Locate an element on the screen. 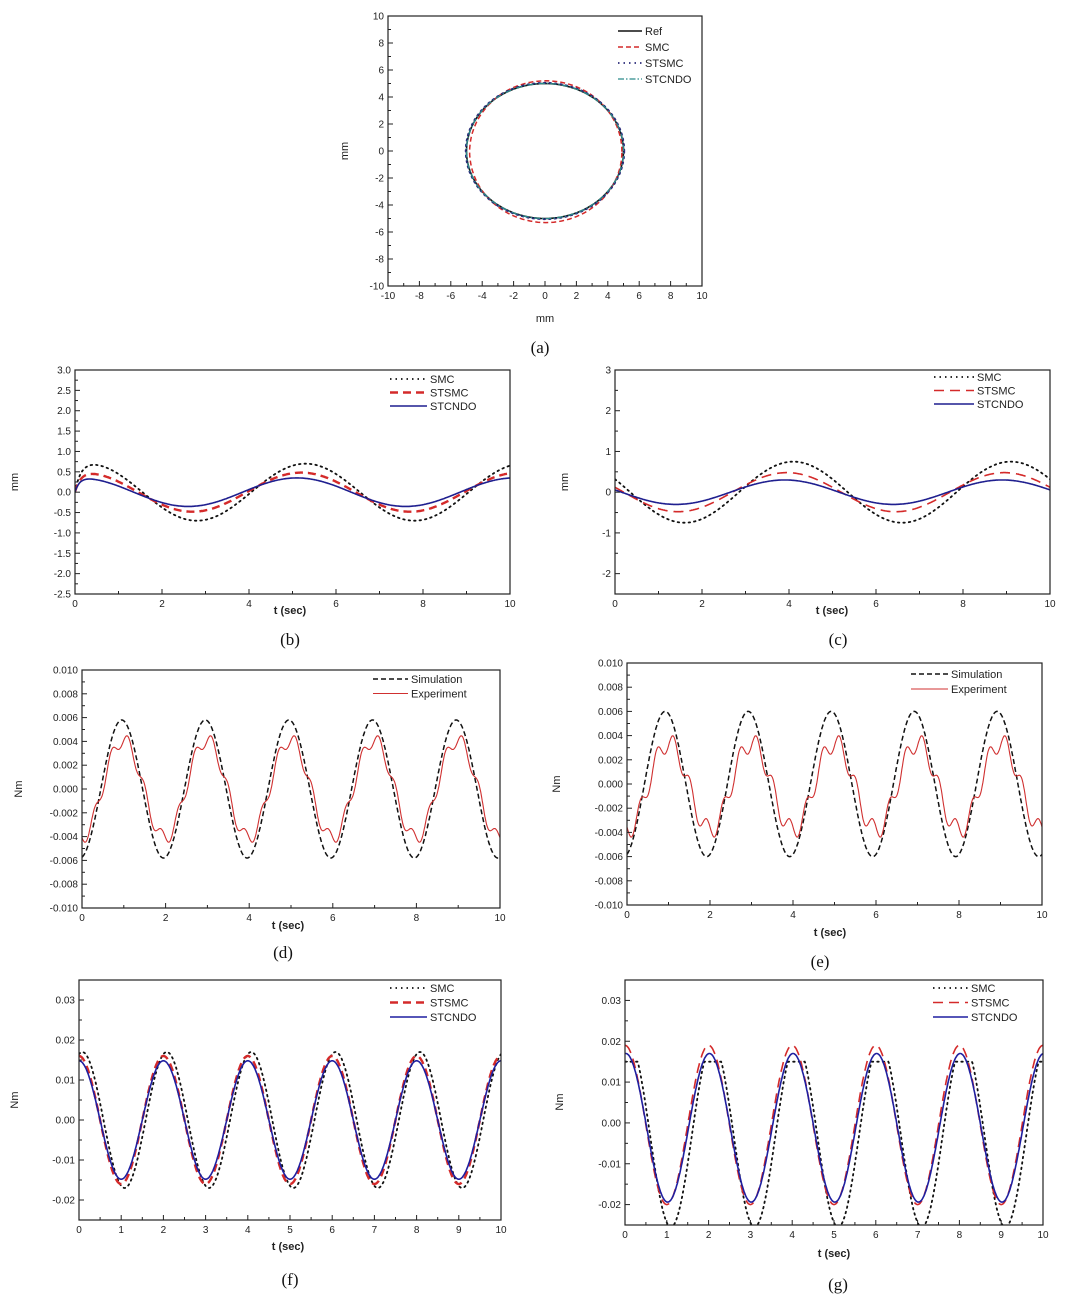 Image resolution: width=1066 pixels, height=1304 pixels. series-line-experiment is located at coordinates (834, 786).